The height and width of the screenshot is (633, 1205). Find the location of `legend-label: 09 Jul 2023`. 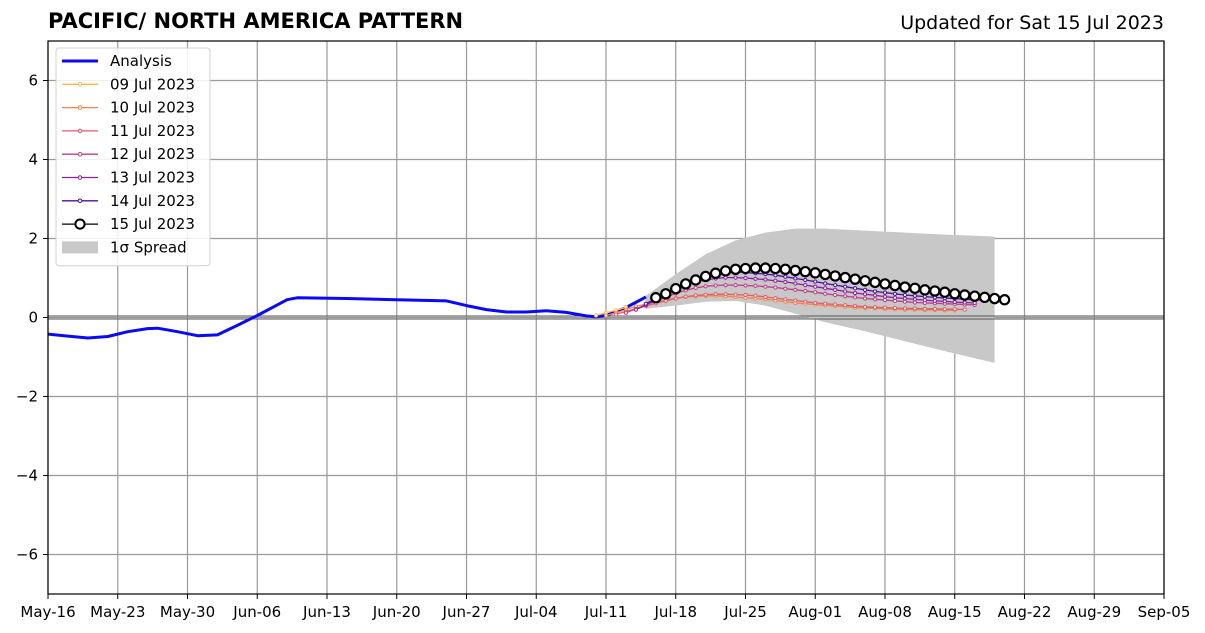

legend-label: 09 Jul 2023 is located at coordinates (152, 84).